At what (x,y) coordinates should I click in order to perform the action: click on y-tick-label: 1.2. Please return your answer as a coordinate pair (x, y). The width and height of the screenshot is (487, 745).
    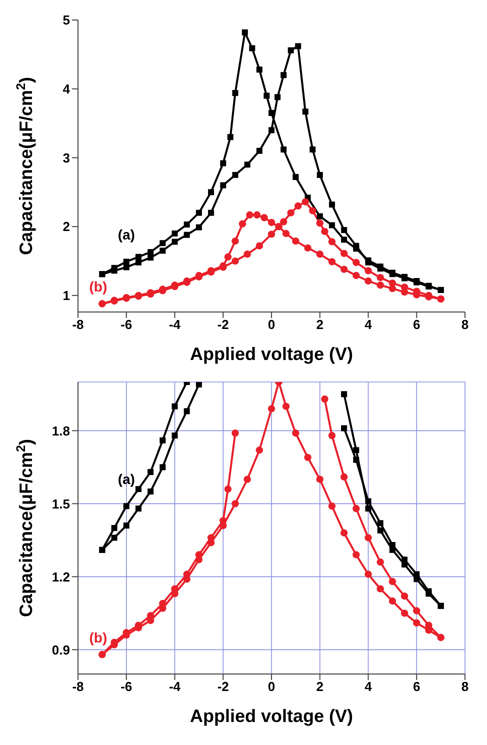
    Looking at the image, I should click on (61, 576).